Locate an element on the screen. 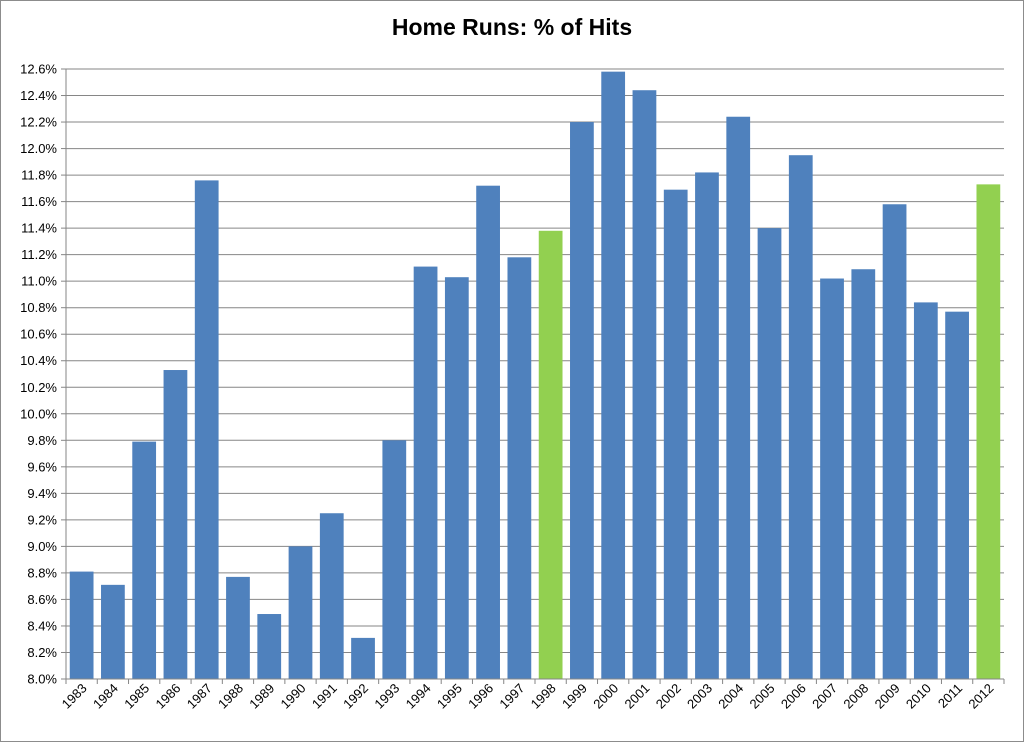 The height and width of the screenshot is (742, 1024). x-tick-label: 2001 is located at coordinates (636, 696).